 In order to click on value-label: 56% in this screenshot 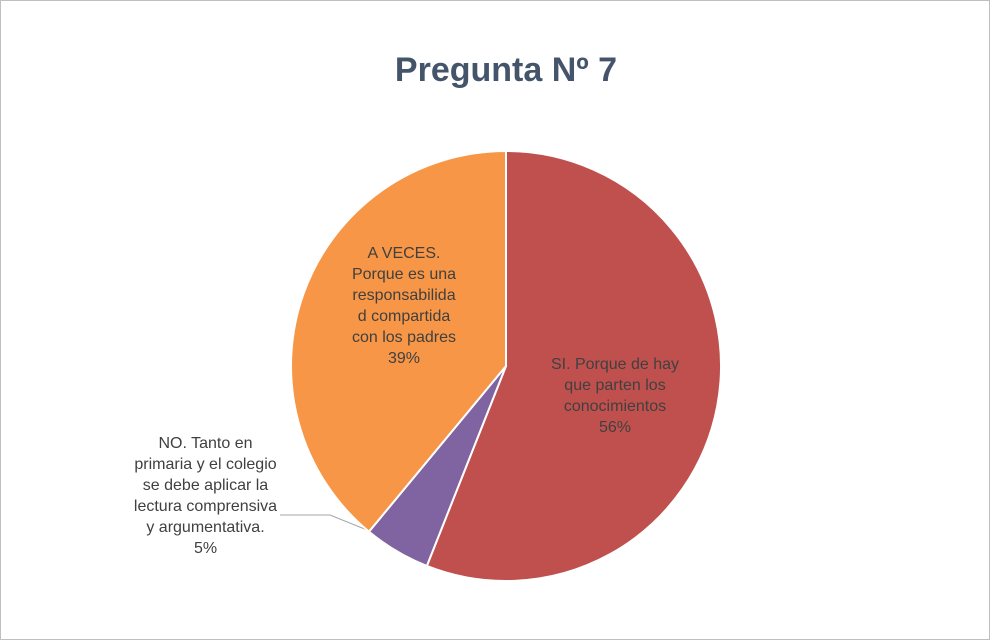, I will do `click(615, 427)`.